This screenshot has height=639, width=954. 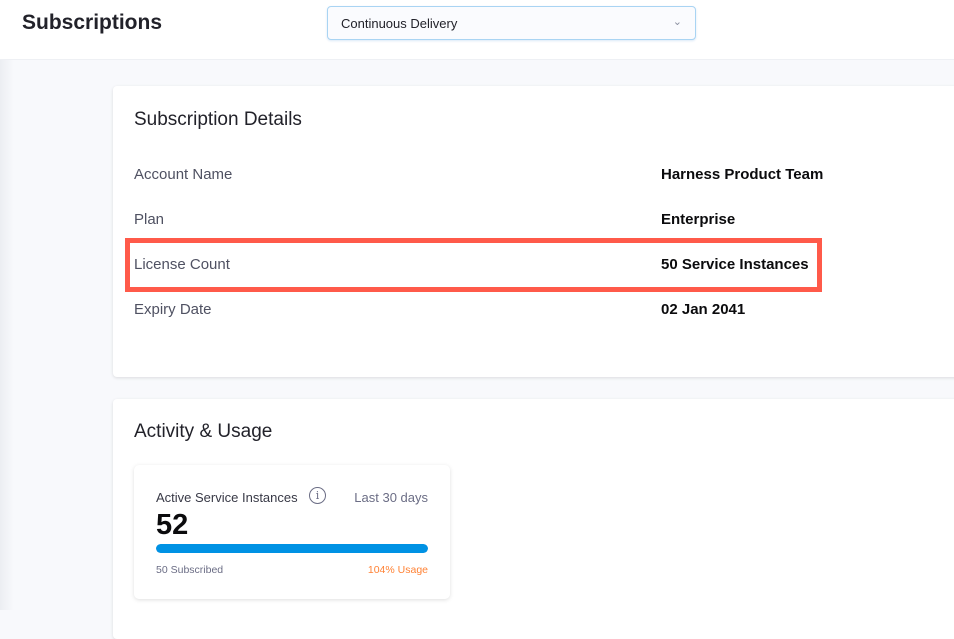 What do you see at coordinates (172, 525) in the screenshot?
I see `usage-count: 52` at bounding box center [172, 525].